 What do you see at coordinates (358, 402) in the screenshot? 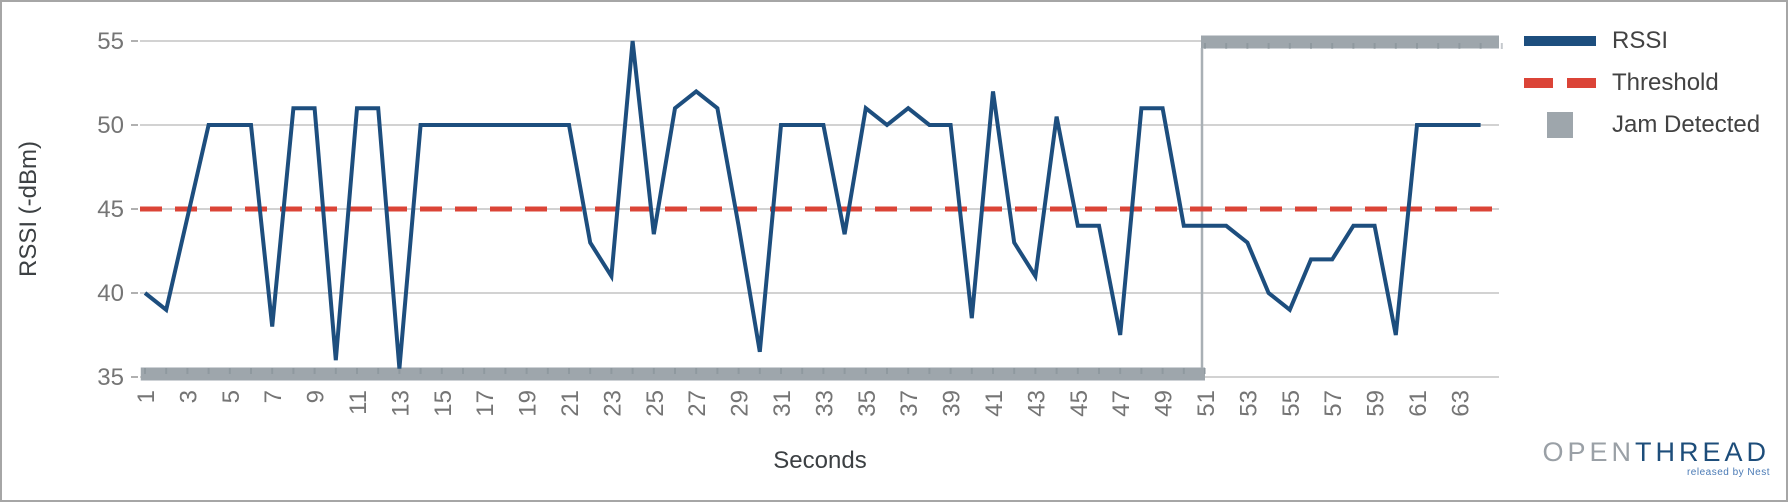
I see `x-tick-label: 11` at bounding box center [358, 402].